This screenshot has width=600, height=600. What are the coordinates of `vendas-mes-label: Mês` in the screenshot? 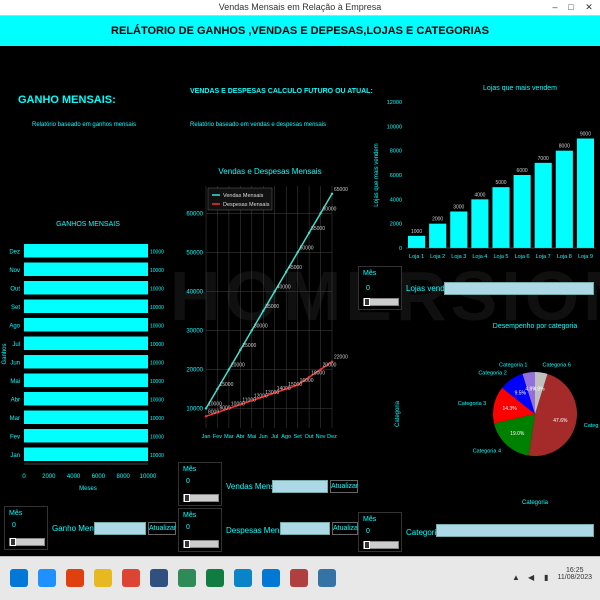 It's located at (190, 469).